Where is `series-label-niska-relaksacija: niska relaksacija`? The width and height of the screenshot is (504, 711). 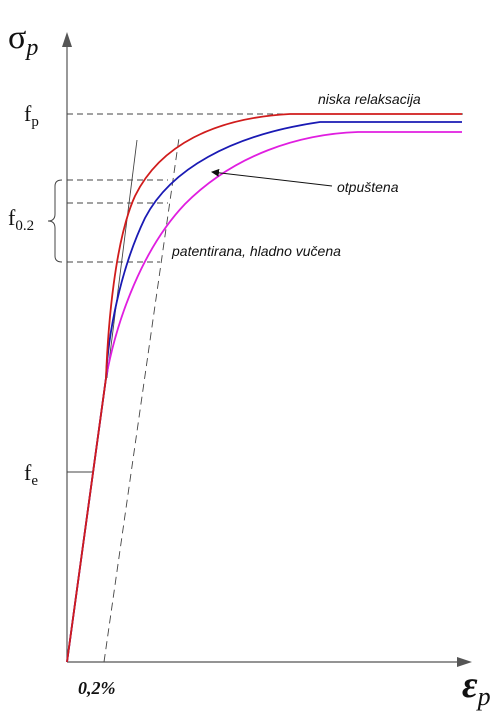
series-label-niska-relaksacija: niska relaksacija is located at coordinates (369, 99).